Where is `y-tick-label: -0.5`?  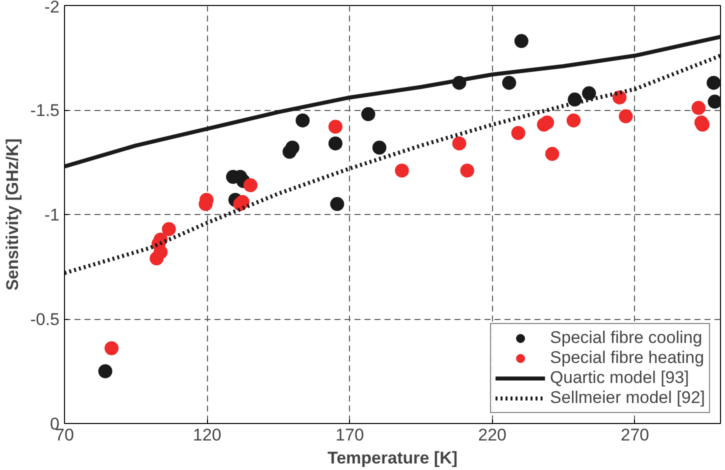 y-tick-label: -0.5 is located at coordinates (45, 319).